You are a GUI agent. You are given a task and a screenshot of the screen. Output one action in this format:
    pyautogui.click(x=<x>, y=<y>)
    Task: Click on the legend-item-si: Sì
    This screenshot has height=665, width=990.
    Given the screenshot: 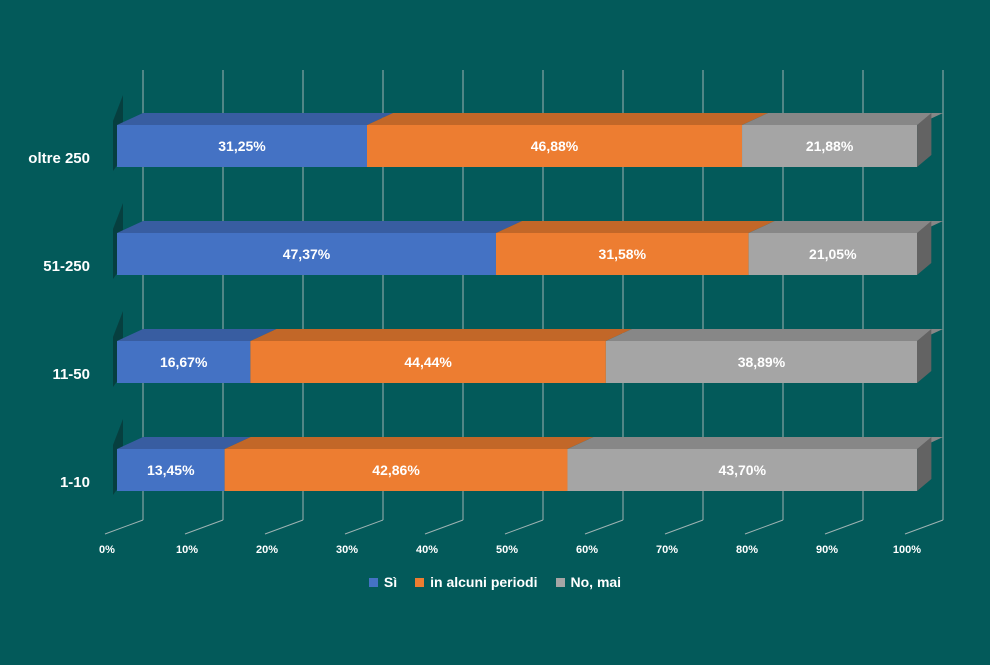 What is the action you would take?
    pyautogui.click(x=383, y=582)
    